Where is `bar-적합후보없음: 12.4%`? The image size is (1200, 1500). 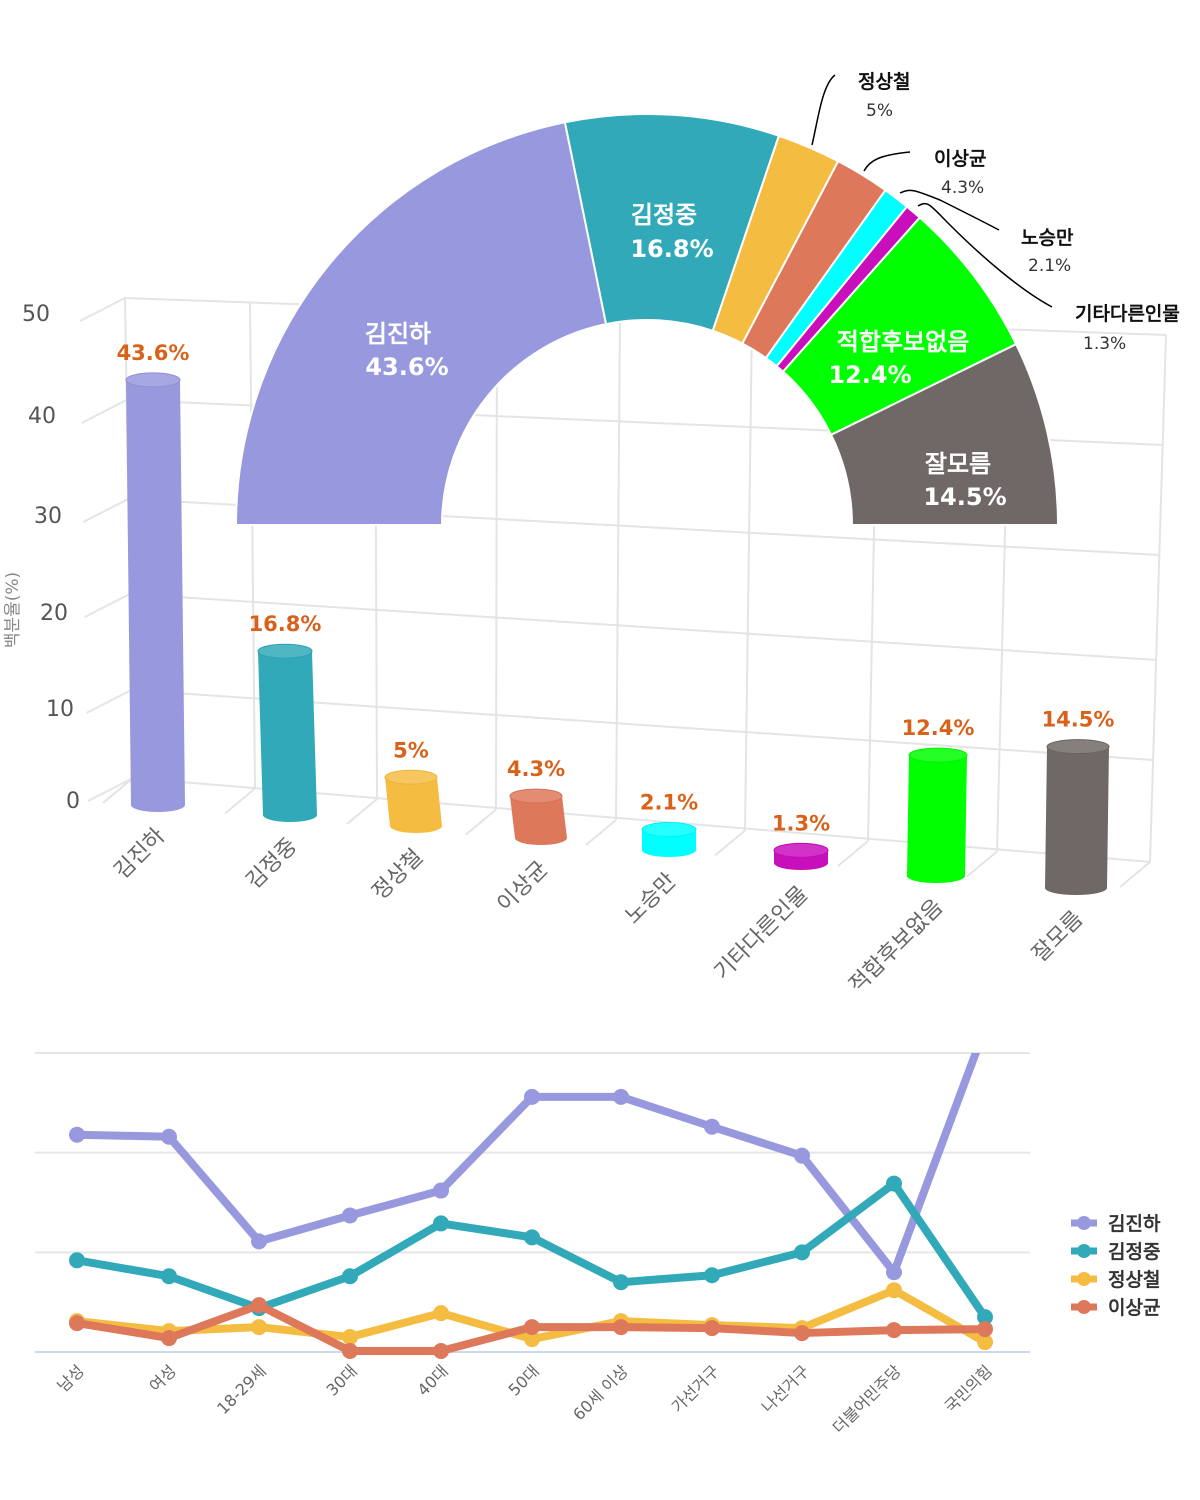
bar-적합후보없음: 12.4% is located at coordinates (938, 799).